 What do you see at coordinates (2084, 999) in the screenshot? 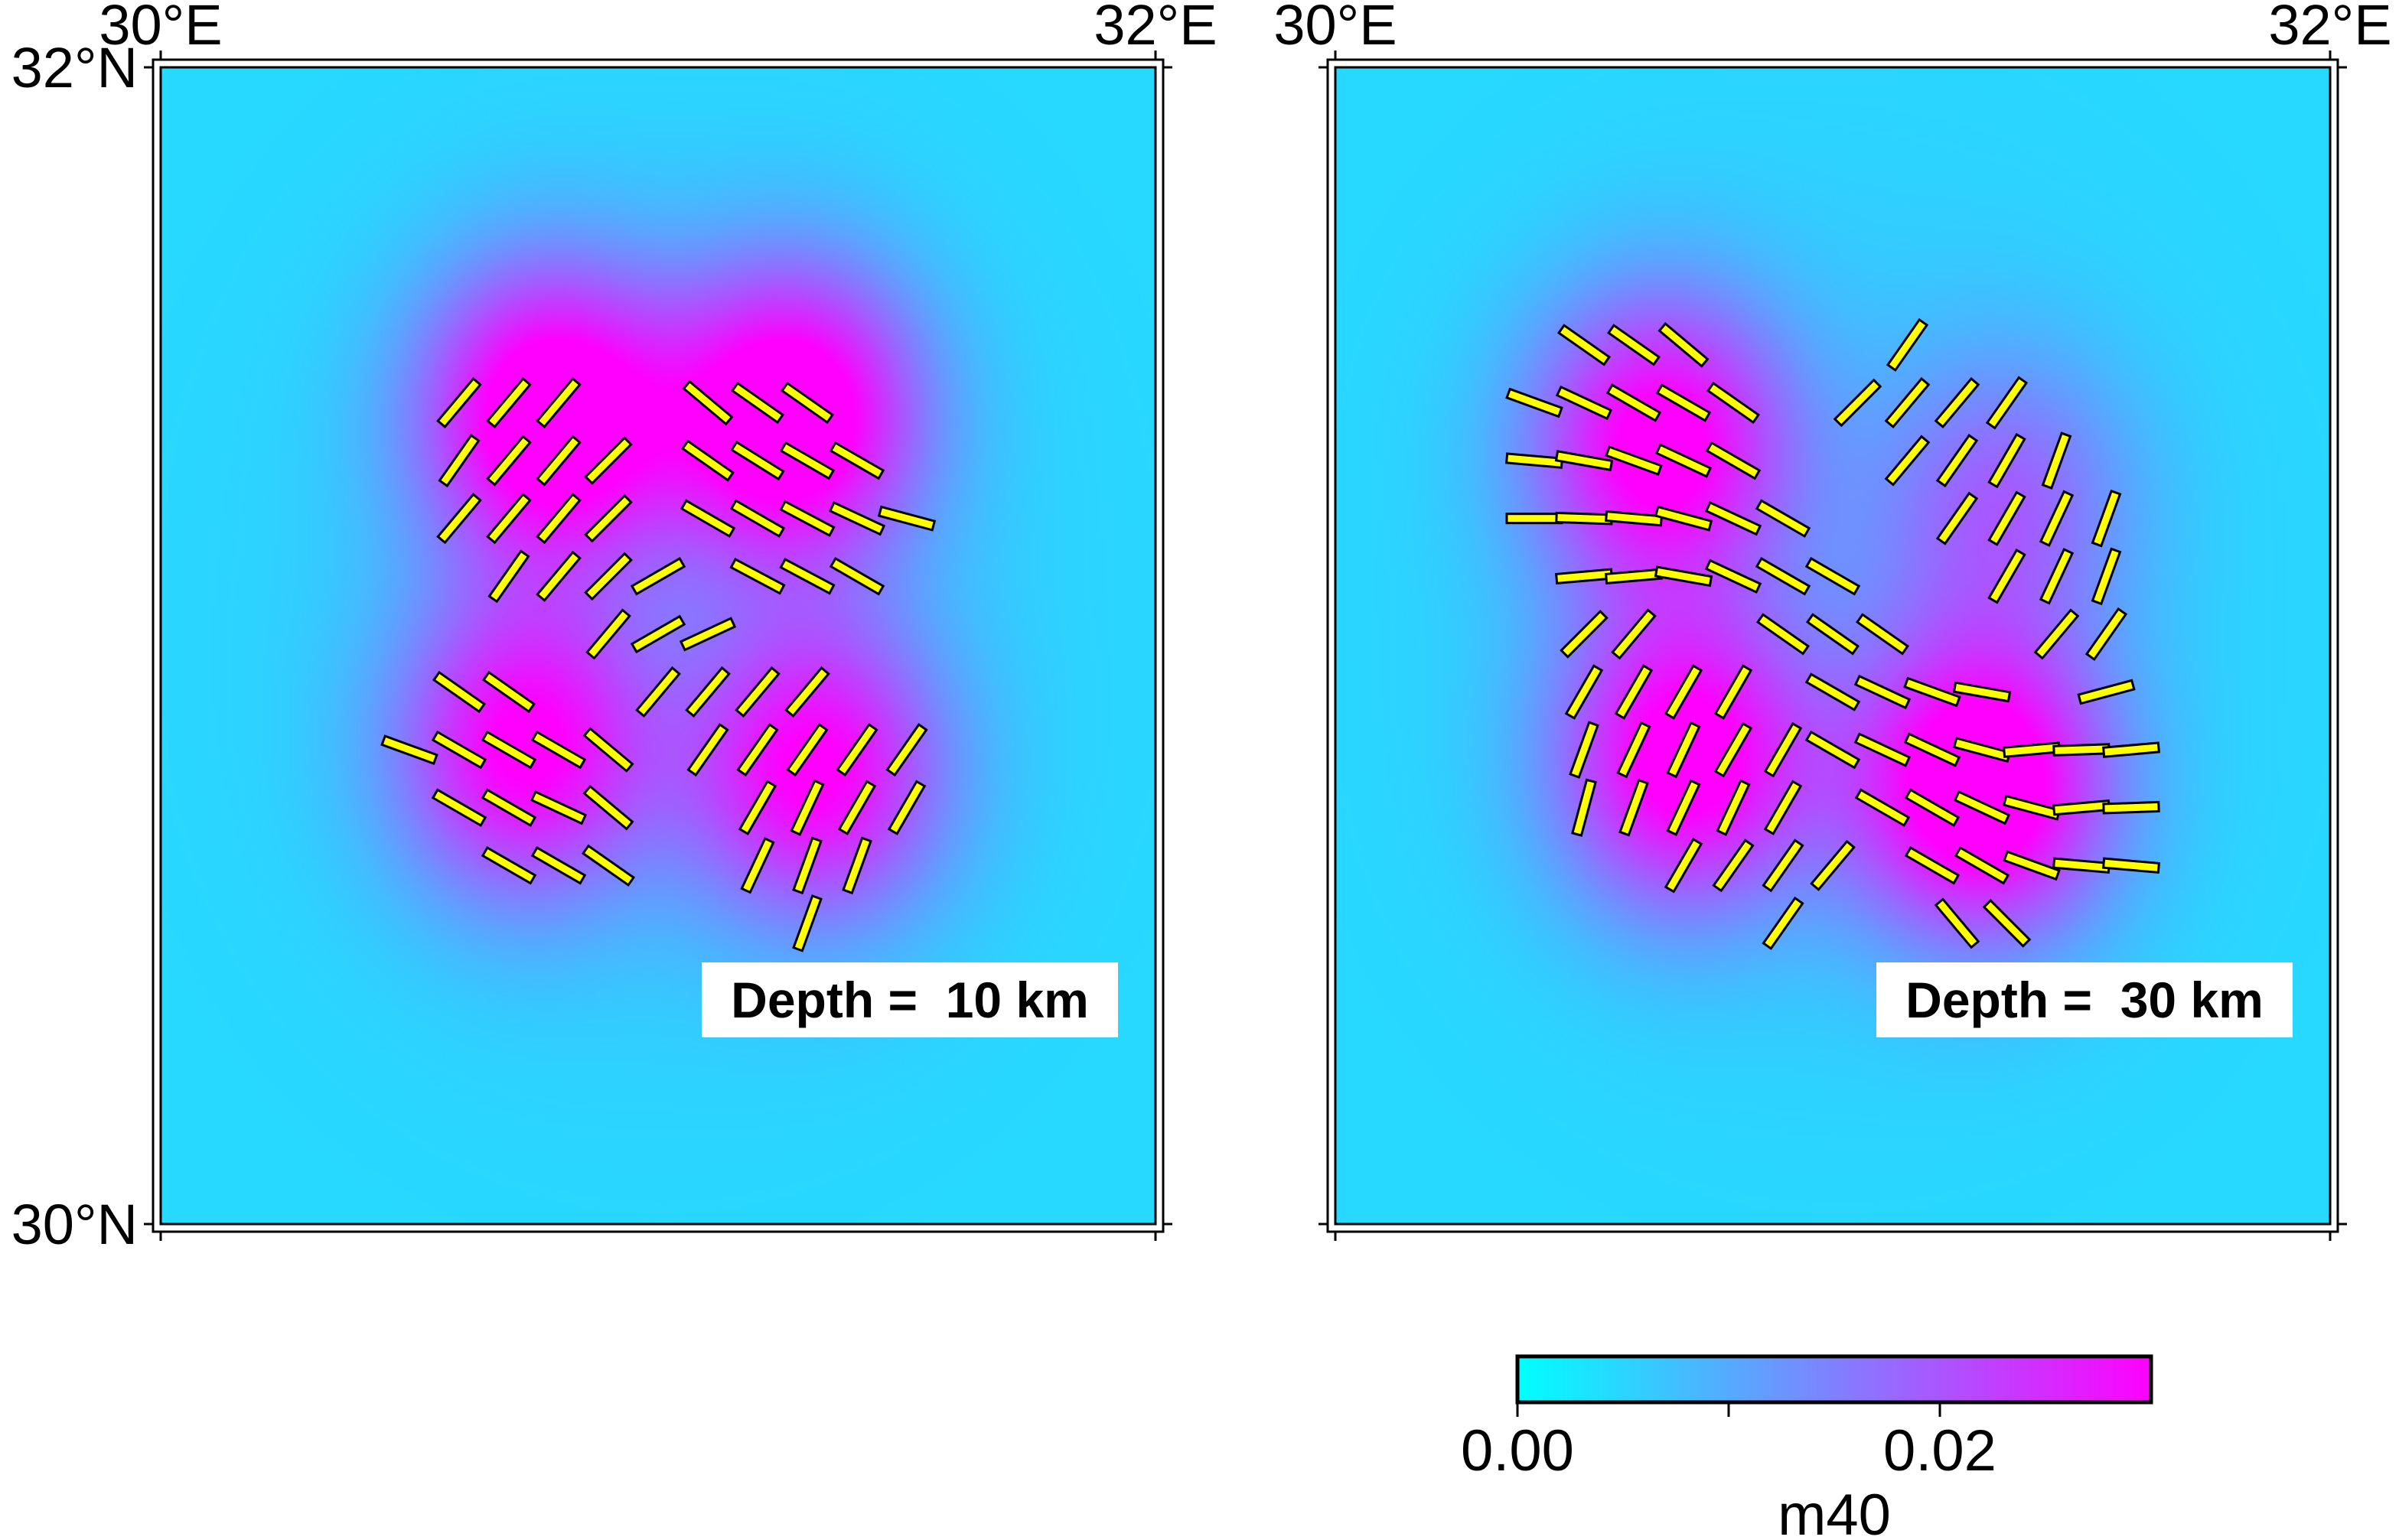
I see `depth-label-box` at bounding box center [2084, 999].